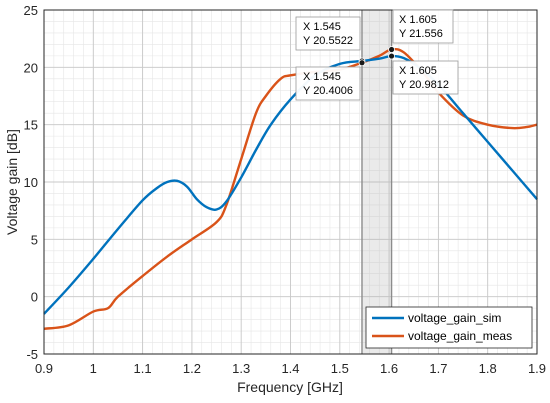 This screenshot has height=403, width=550. I want to click on y-tick-label: 10, so click(31, 182).